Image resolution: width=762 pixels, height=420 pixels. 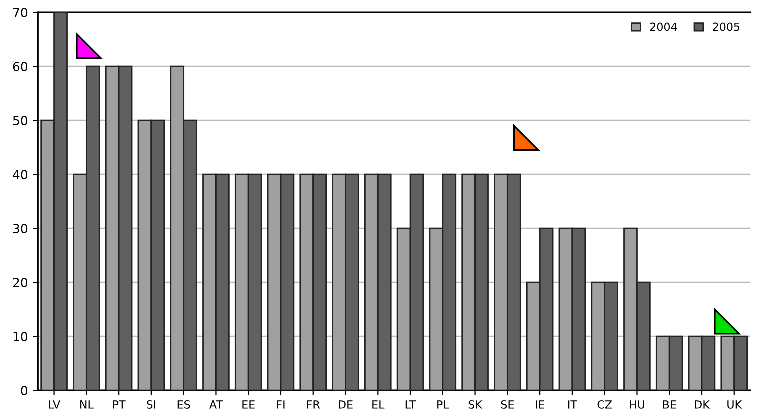 What do you see at coordinates (20, 283) in the screenshot?
I see `y-tick-label: 20` at bounding box center [20, 283].